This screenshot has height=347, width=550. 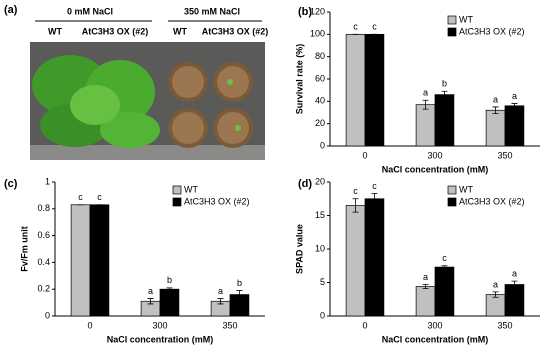 What do you see at coordinates (43, 262) in the screenshot?
I see `y-tick-label: 0.4` at bounding box center [43, 262].